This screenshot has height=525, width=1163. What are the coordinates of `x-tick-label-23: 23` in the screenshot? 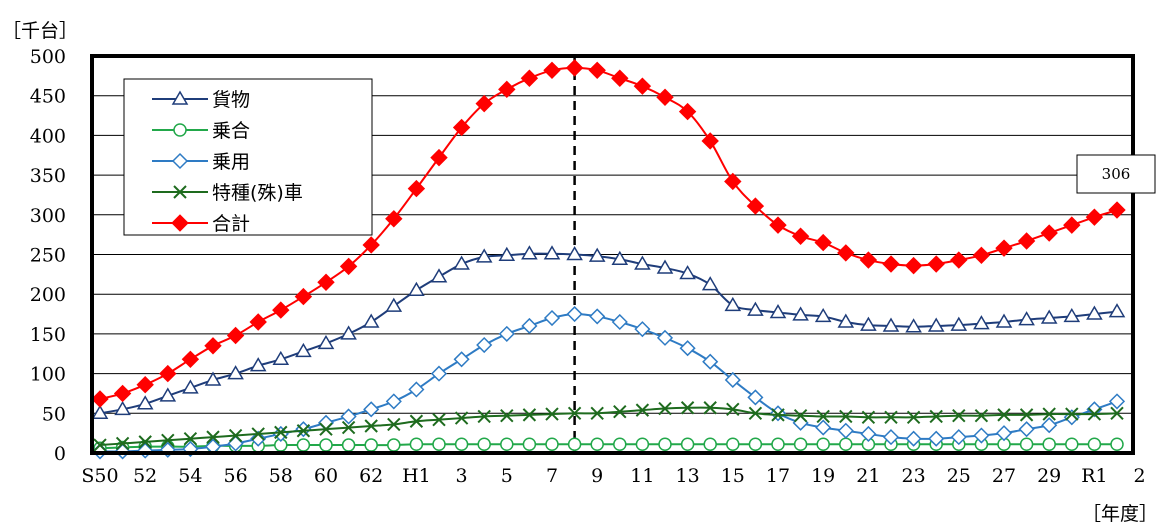 It's located at (914, 476).